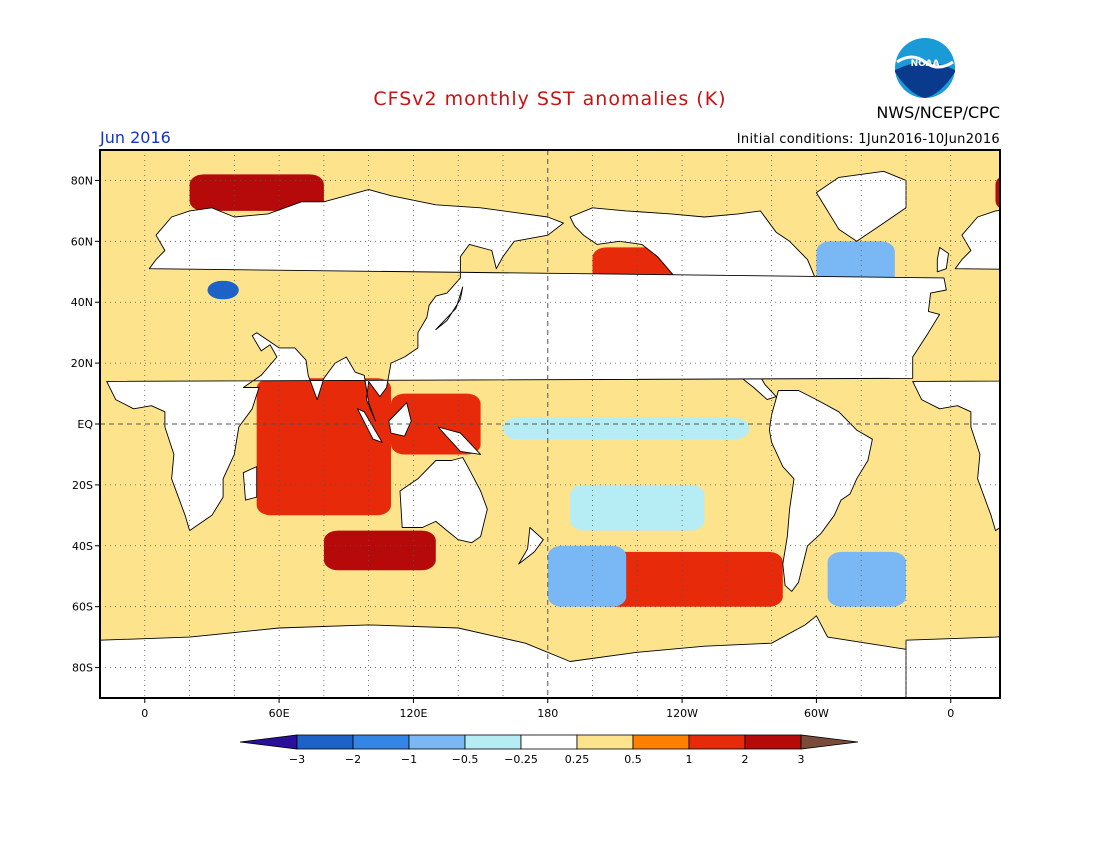  What do you see at coordinates (135, 137) in the screenshot?
I see `forecast-month: Jun 2016` at bounding box center [135, 137].